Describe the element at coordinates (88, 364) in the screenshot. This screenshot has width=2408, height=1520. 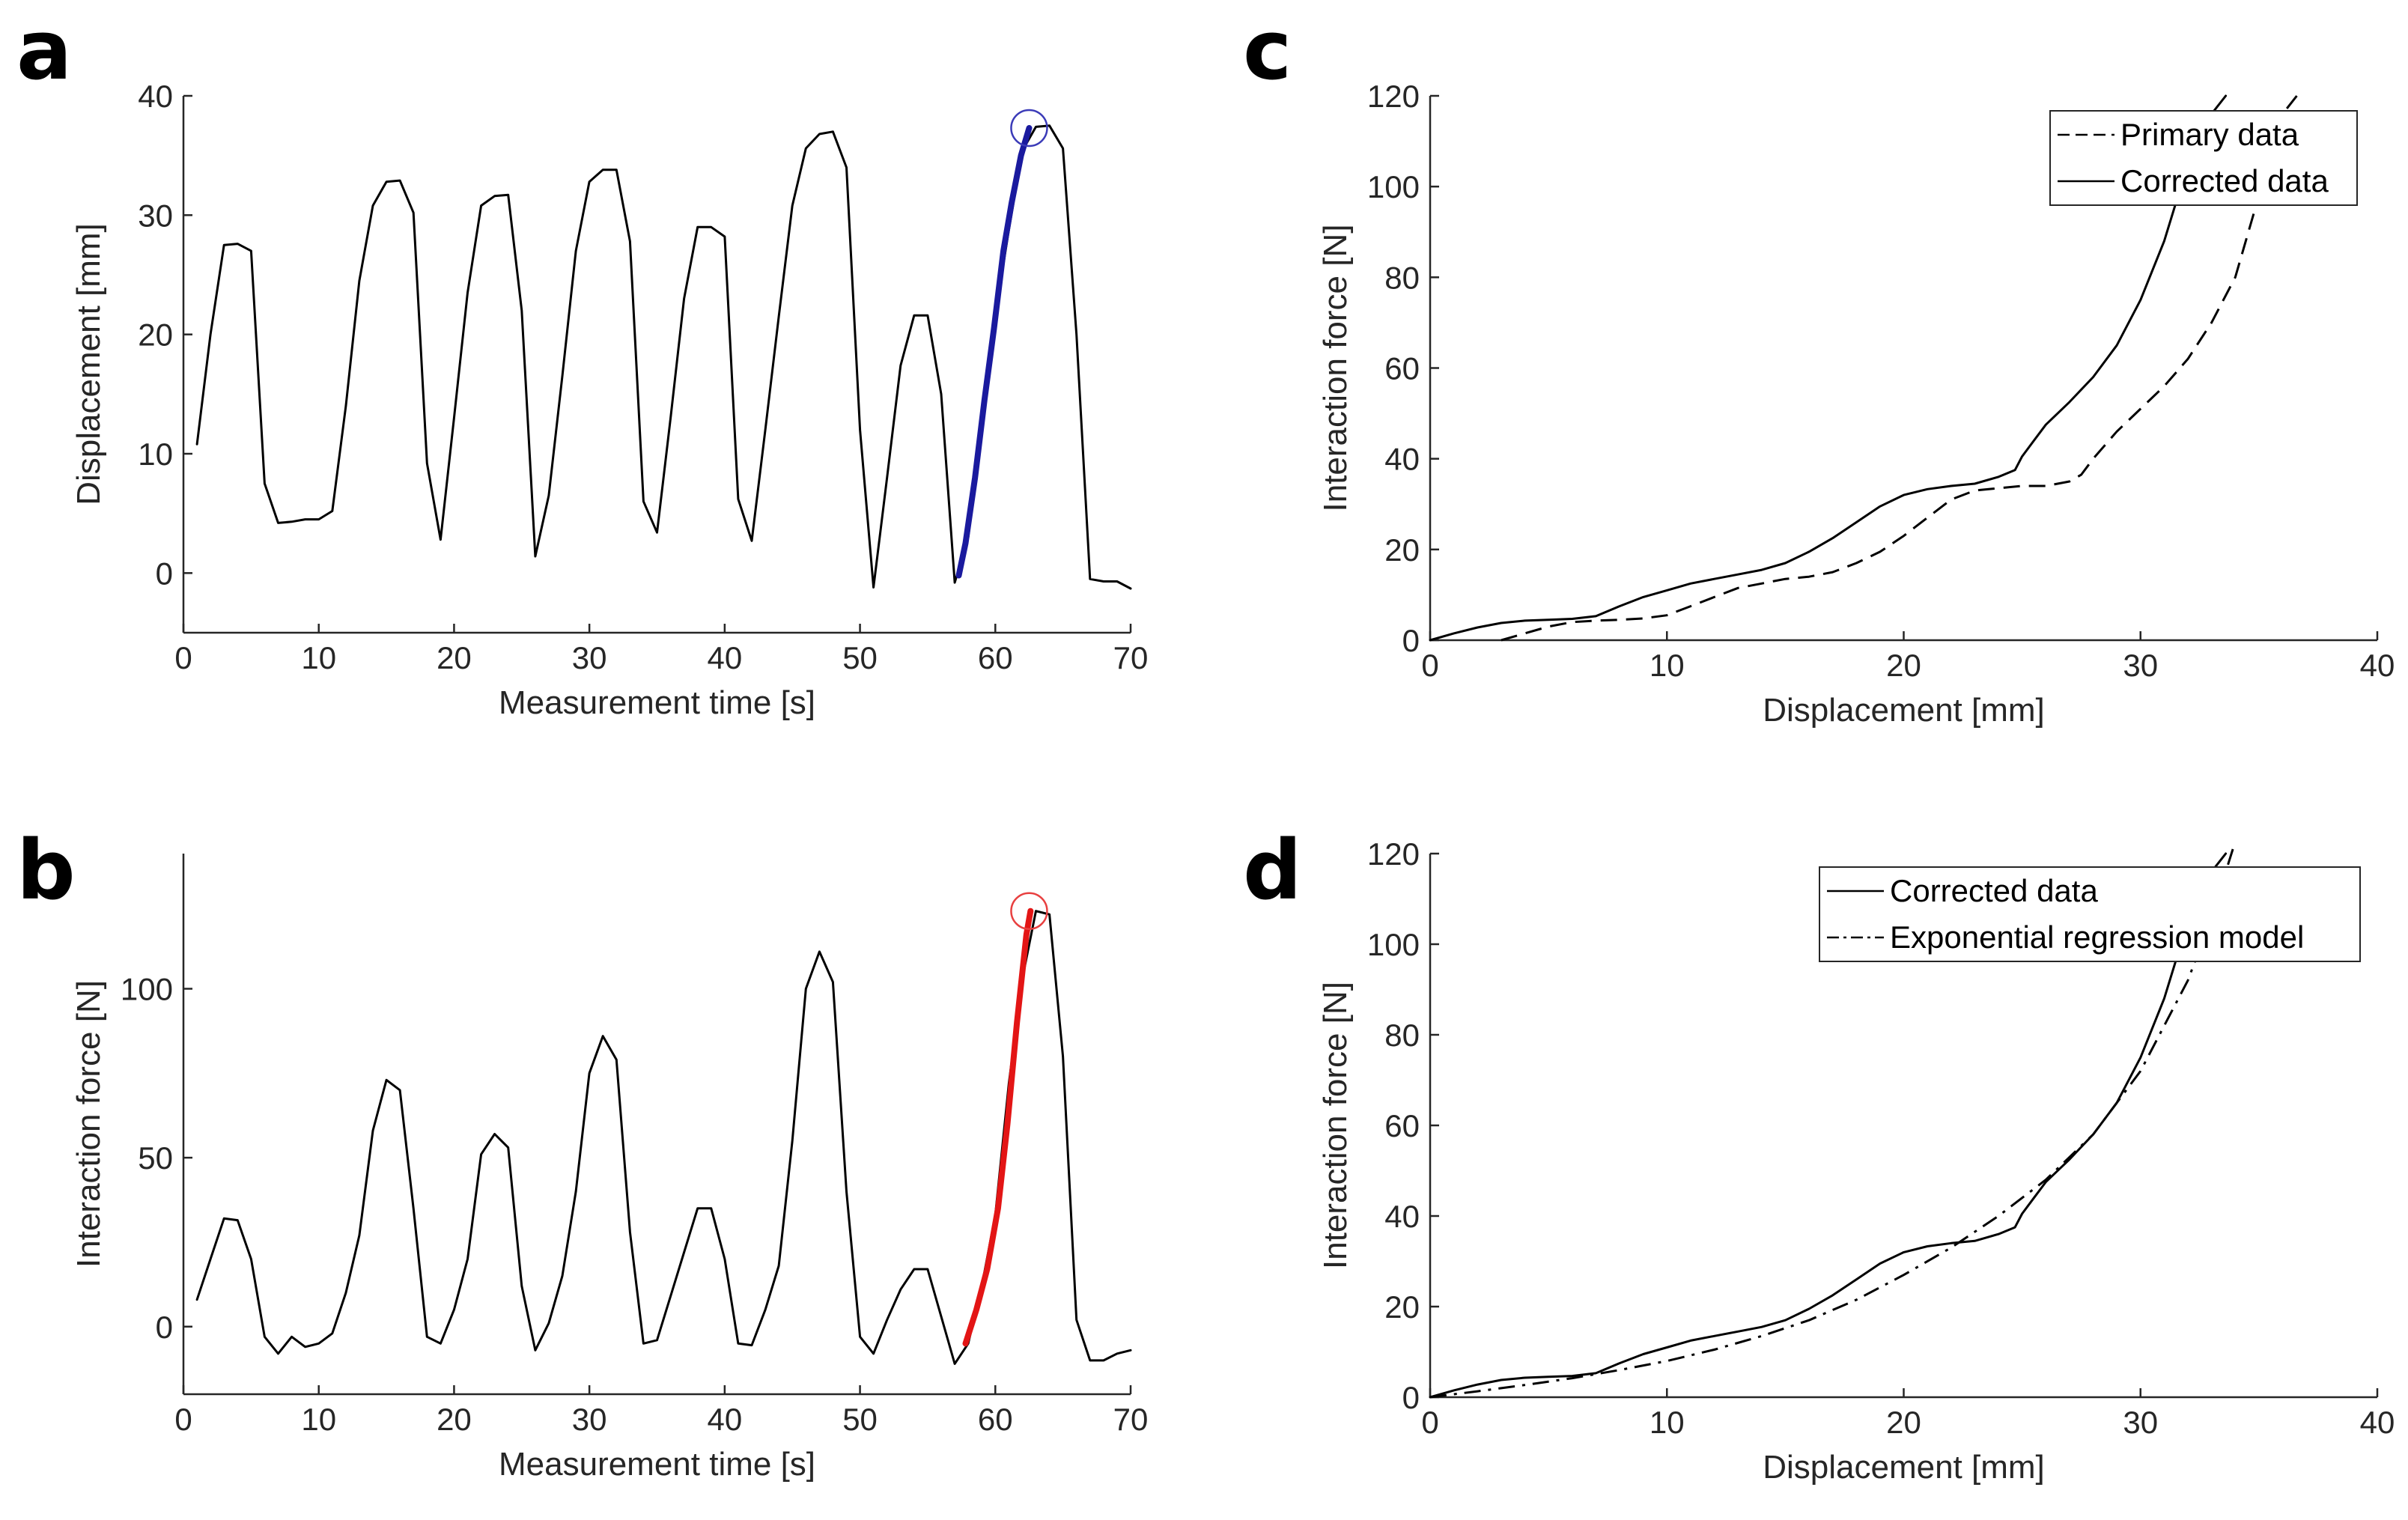
I see `y-axis-label: Displacement [mm]` at that location.